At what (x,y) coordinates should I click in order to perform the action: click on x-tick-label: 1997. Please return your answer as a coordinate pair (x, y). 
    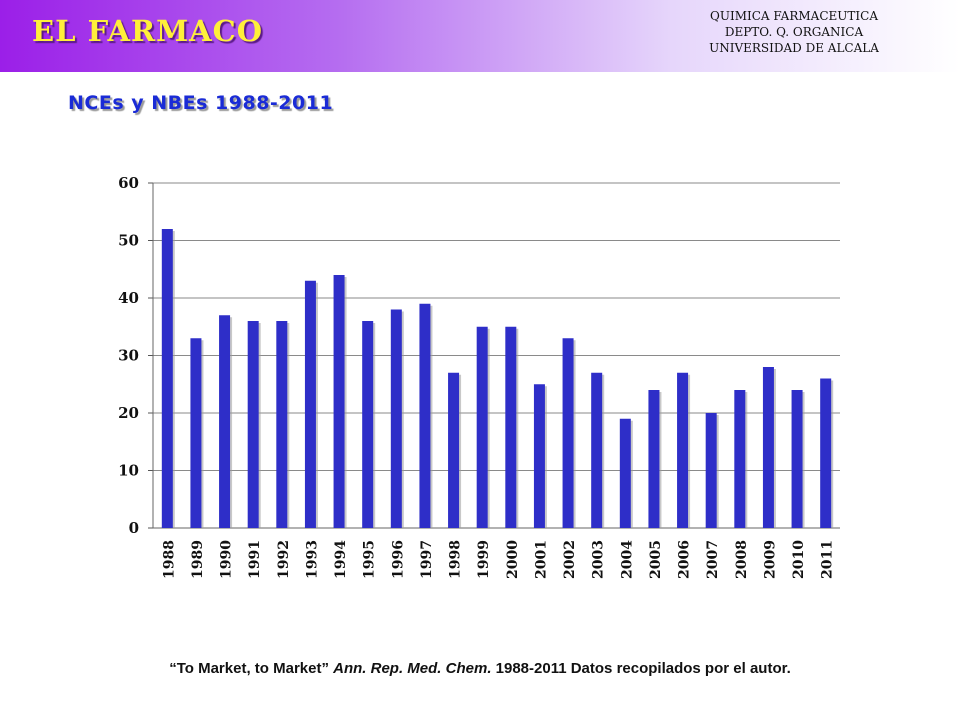
    Looking at the image, I should click on (427, 559).